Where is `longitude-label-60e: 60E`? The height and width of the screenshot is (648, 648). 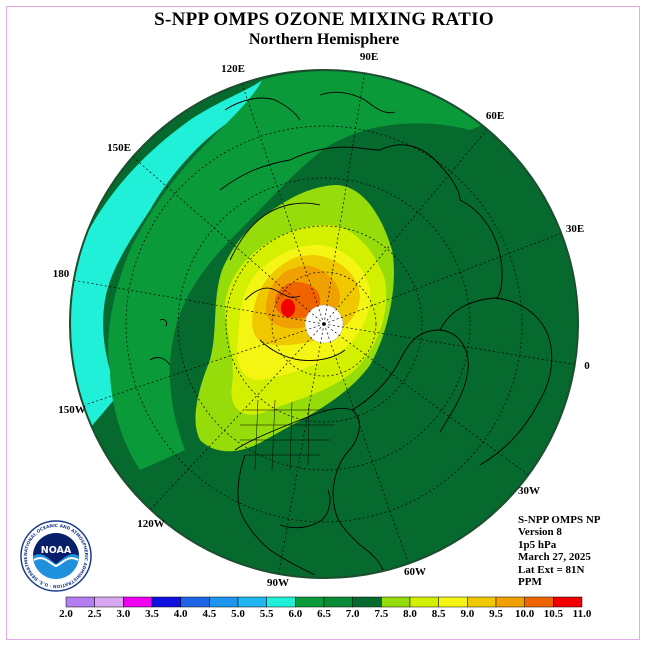
longitude-label-60e: 60E is located at coordinates (495, 116).